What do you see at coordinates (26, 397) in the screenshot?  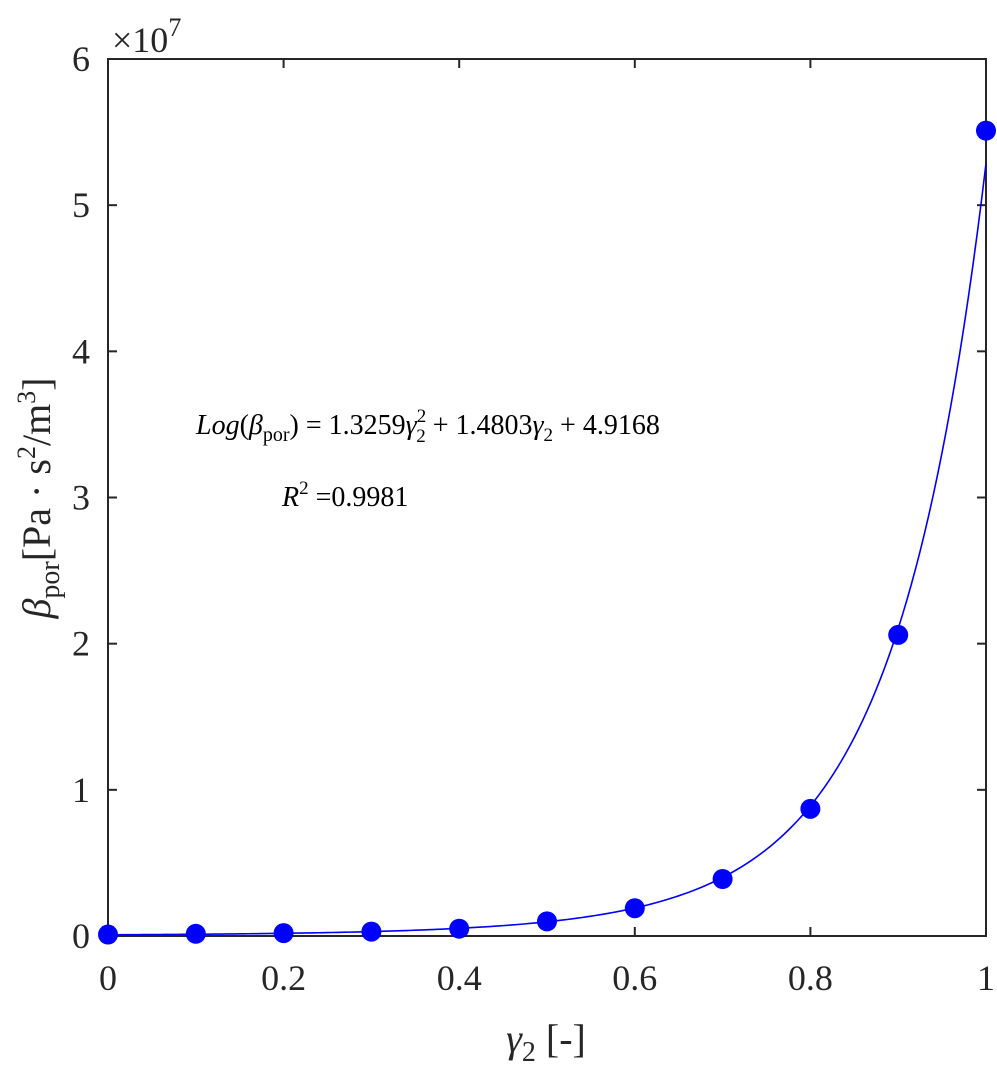 I see `y-label-sup-b: 3` at bounding box center [26, 397].